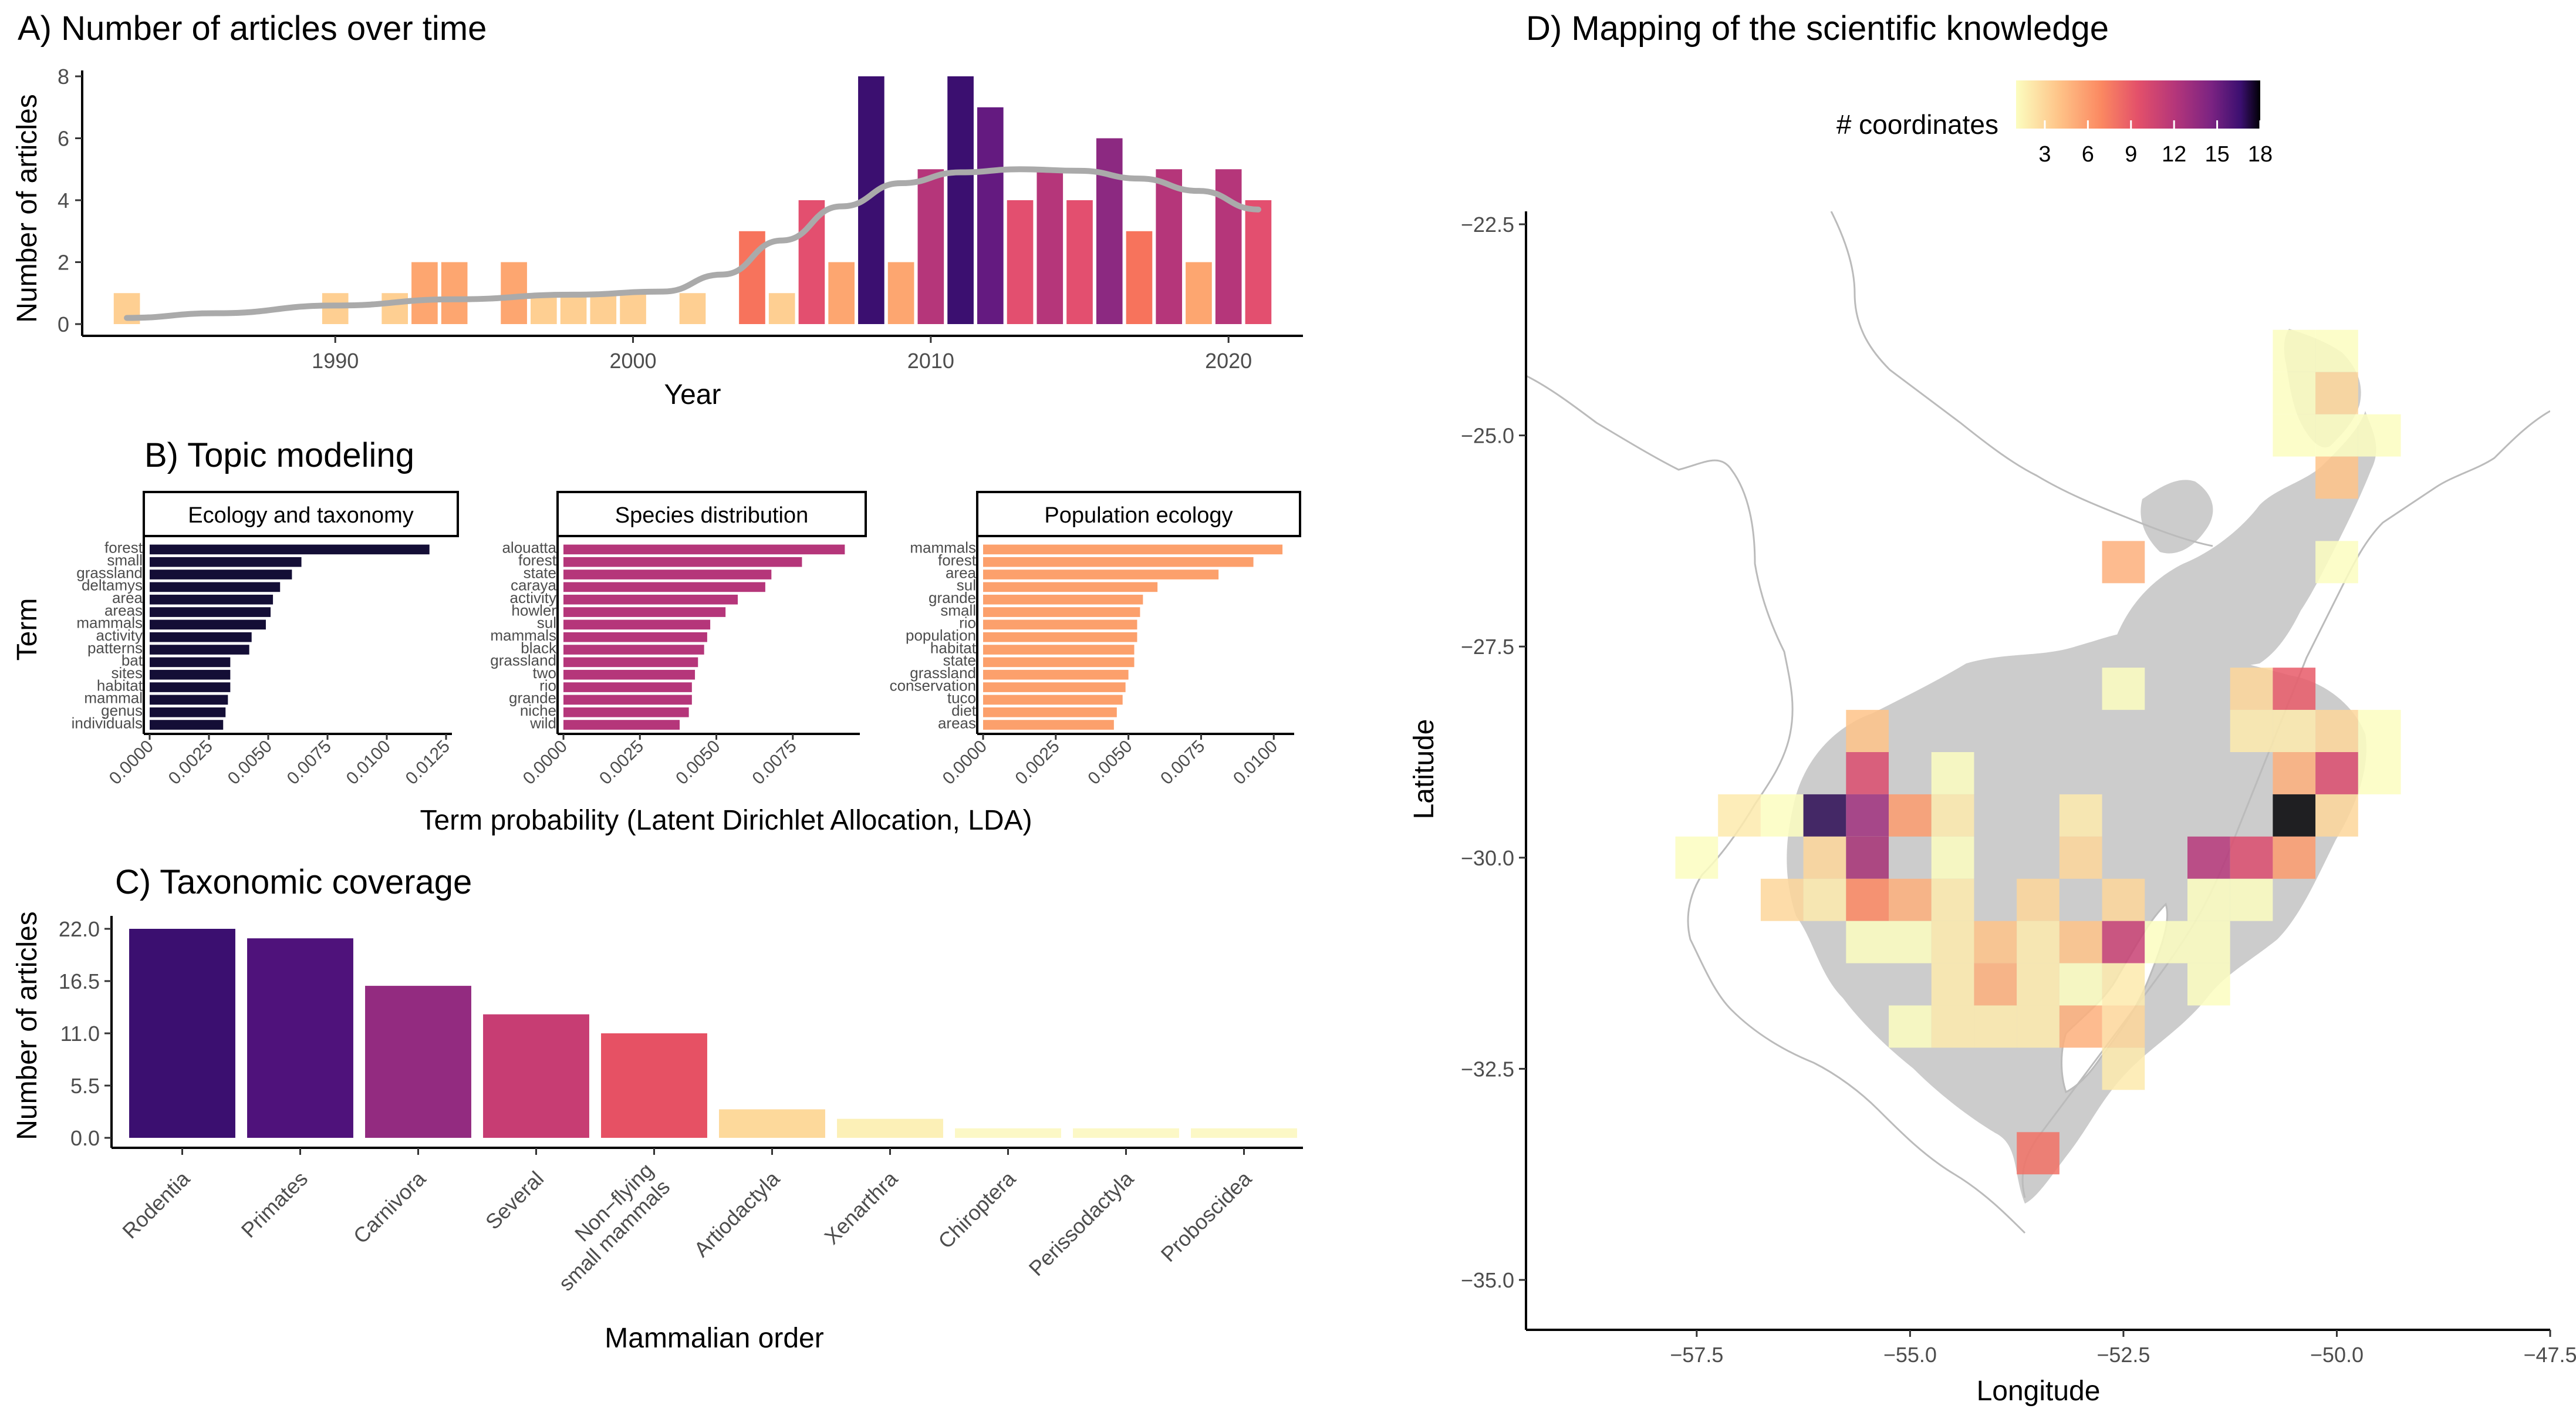 The width and height of the screenshot is (2576, 1422). What do you see at coordinates (1061, 612) in the screenshot?
I see `term-bar-small` at bounding box center [1061, 612].